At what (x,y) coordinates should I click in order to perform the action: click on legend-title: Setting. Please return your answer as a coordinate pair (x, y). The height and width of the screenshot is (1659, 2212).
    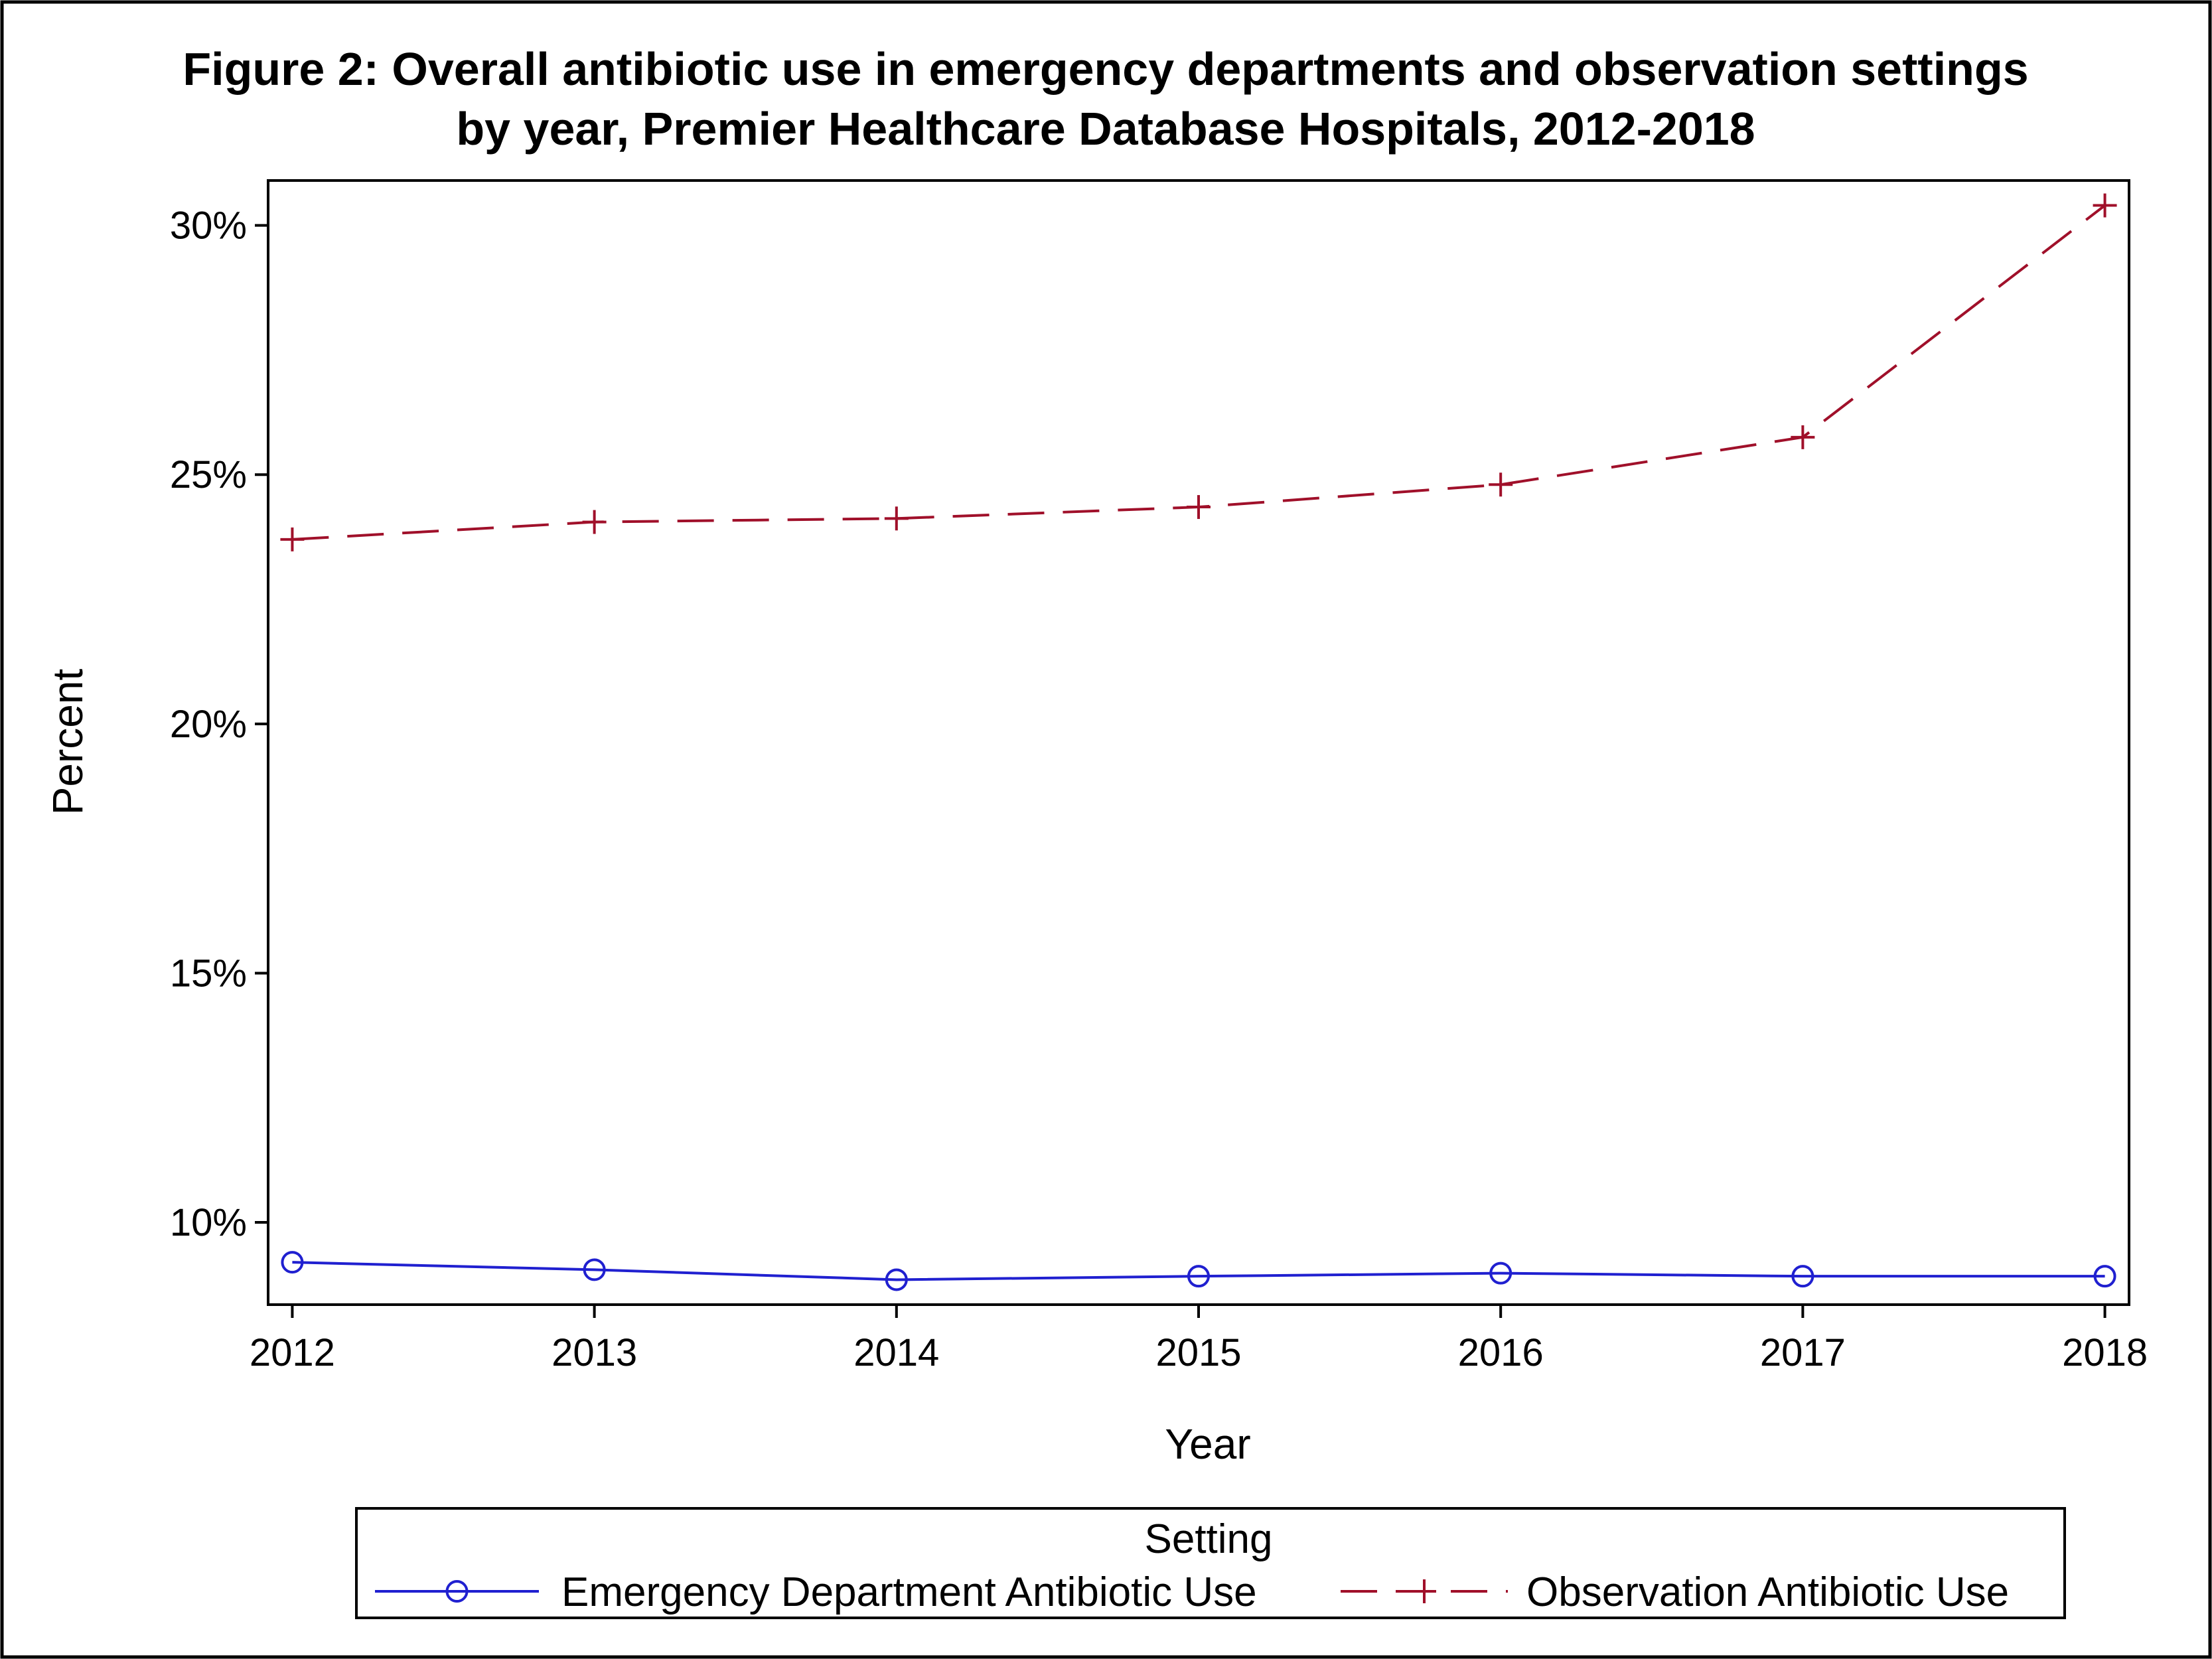
    Looking at the image, I should click on (1208, 1539).